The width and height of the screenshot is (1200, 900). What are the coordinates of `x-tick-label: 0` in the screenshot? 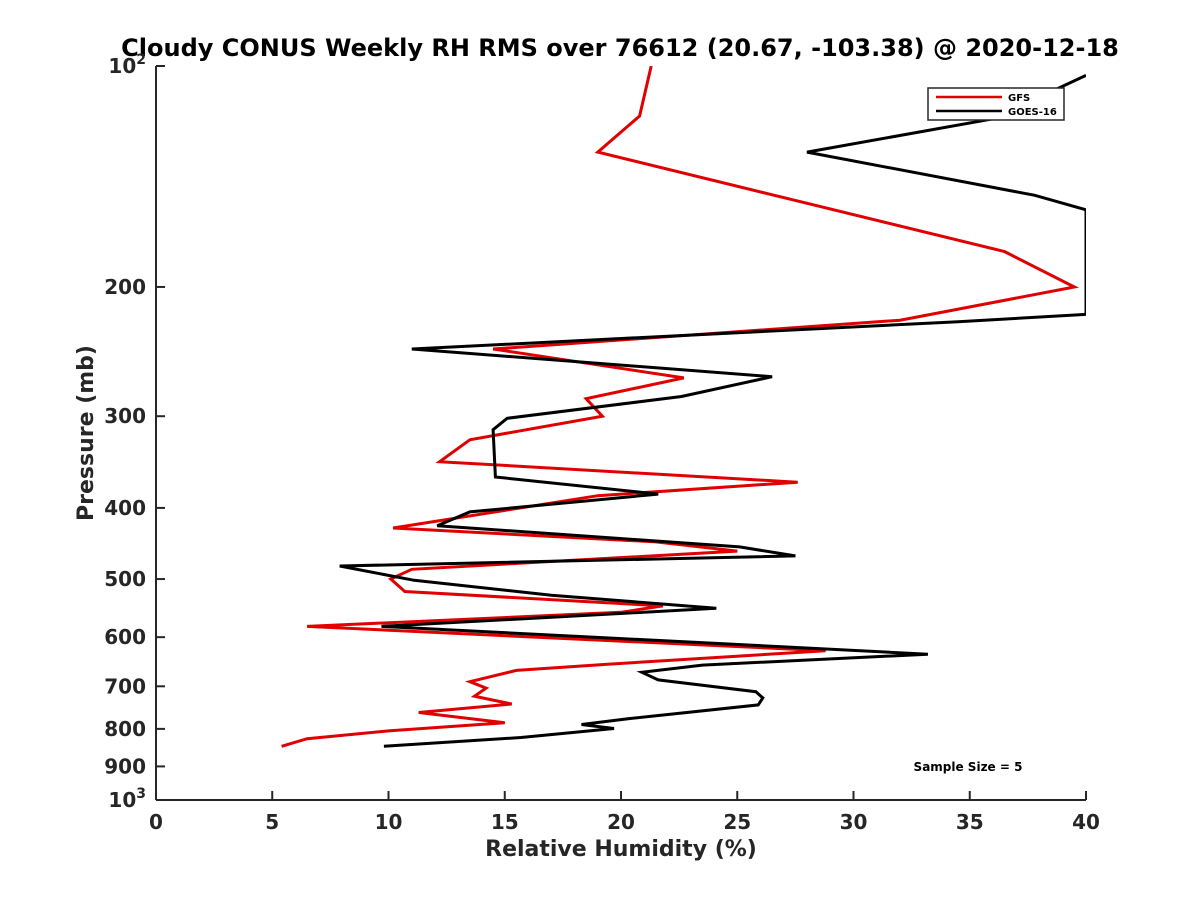 It's located at (156, 822).